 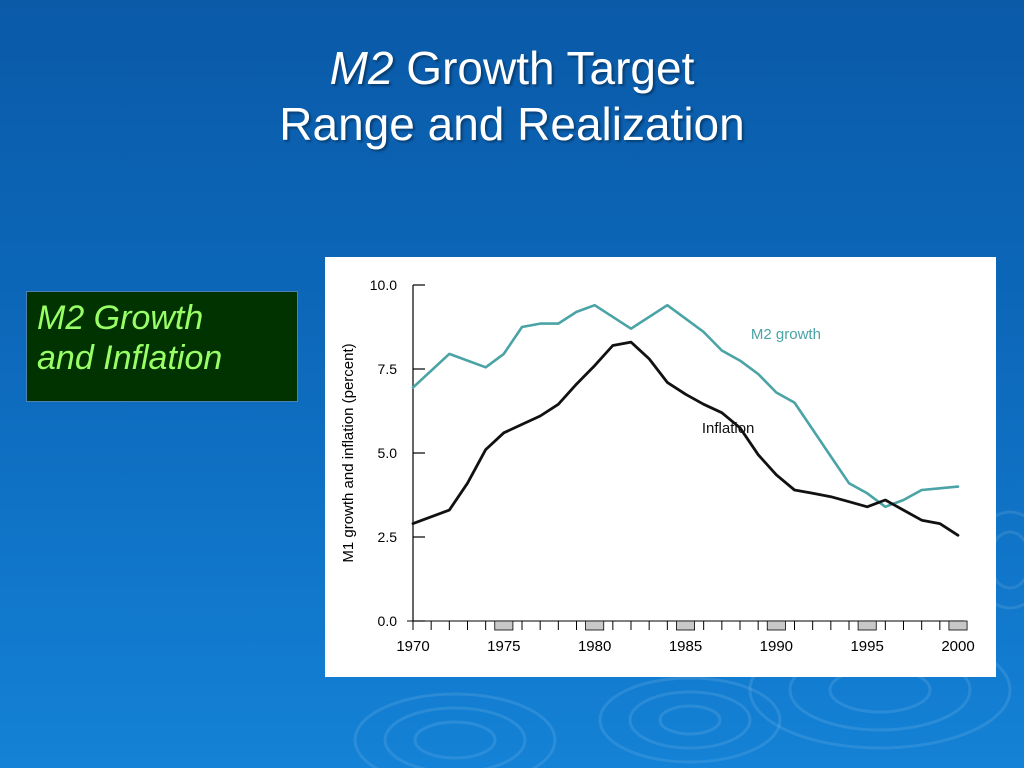 I want to click on y-tick-label: 2.5, so click(x=388, y=537).